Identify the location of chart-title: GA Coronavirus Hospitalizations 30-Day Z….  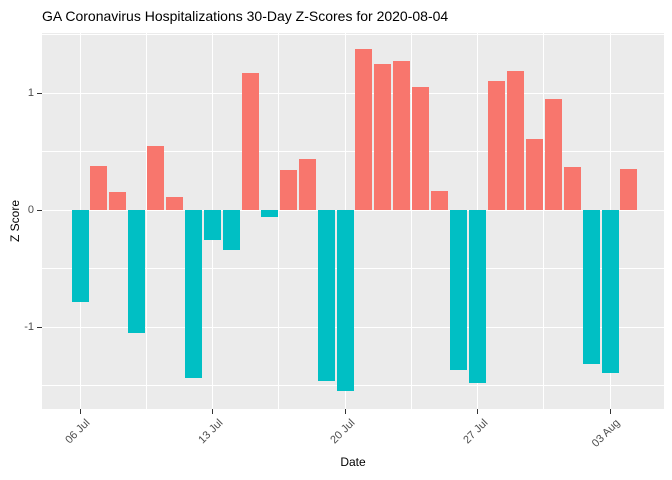
(245, 16).